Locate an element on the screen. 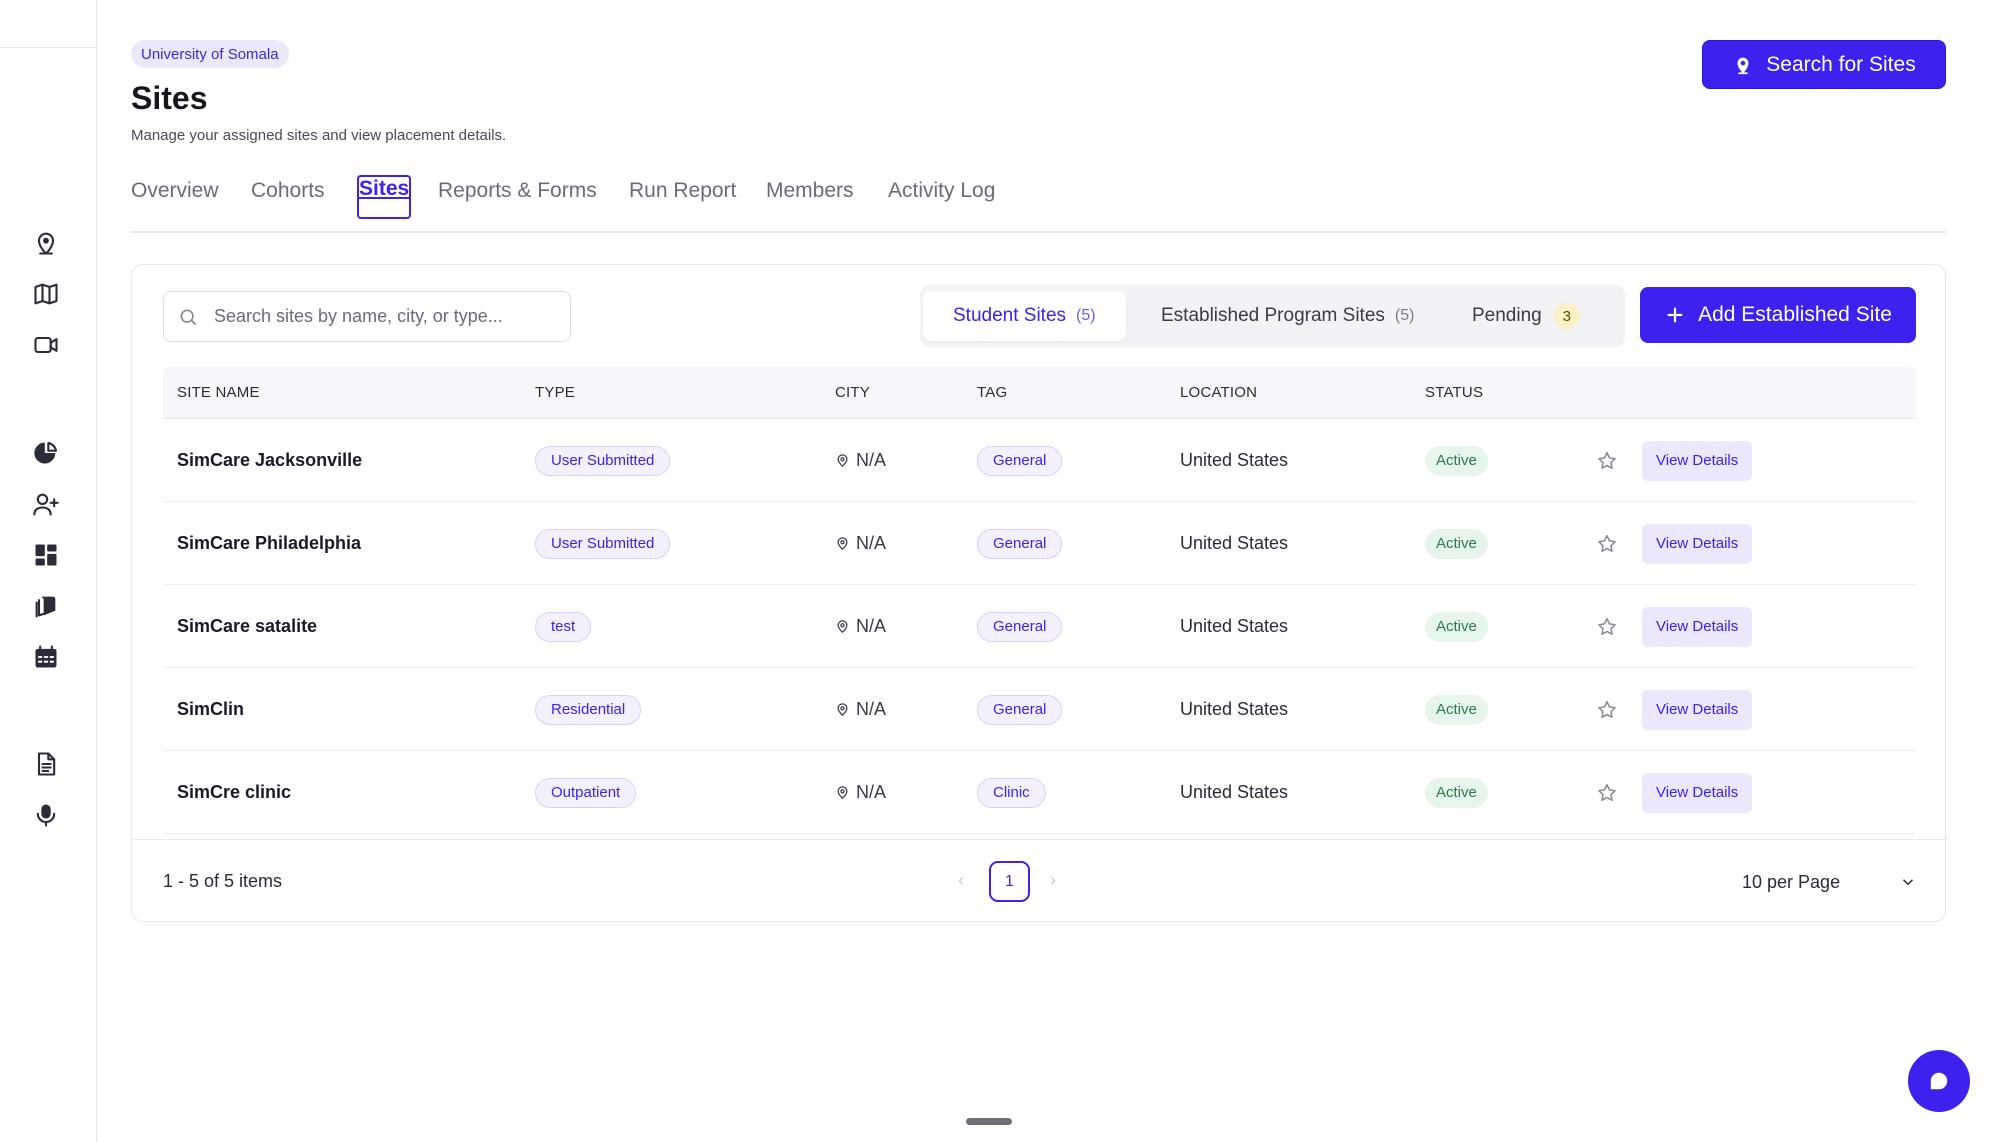 This screenshot has width=1999, height=1142. column-header-tag: TAG is located at coordinates (992, 392).